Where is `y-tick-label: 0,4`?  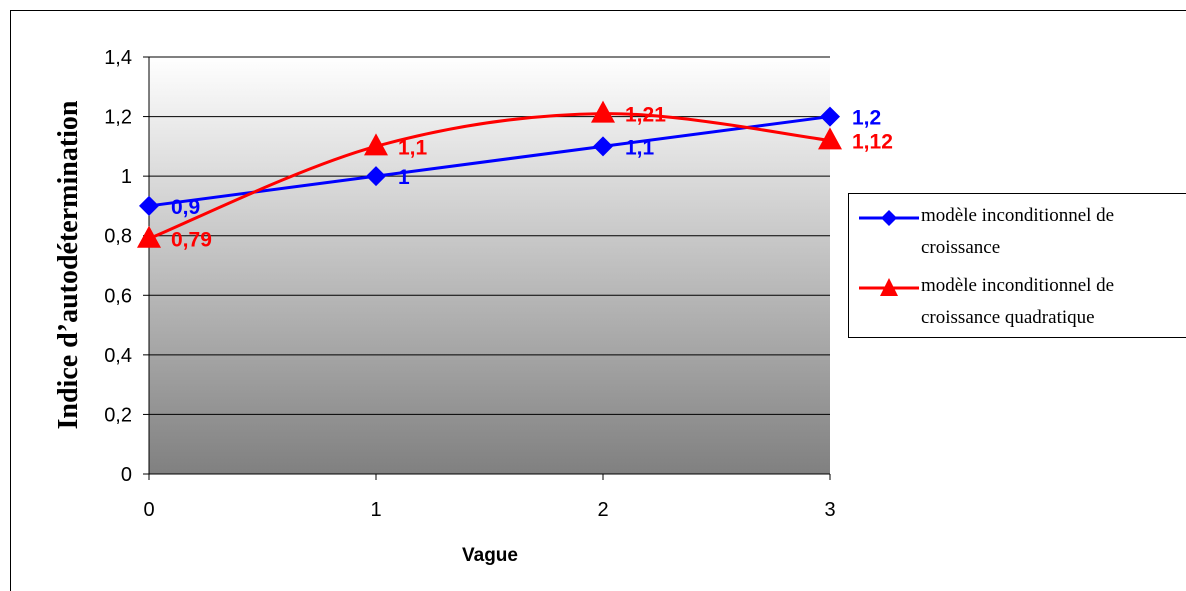 y-tick-label: 0,4 is located at coordinates (118, 356).